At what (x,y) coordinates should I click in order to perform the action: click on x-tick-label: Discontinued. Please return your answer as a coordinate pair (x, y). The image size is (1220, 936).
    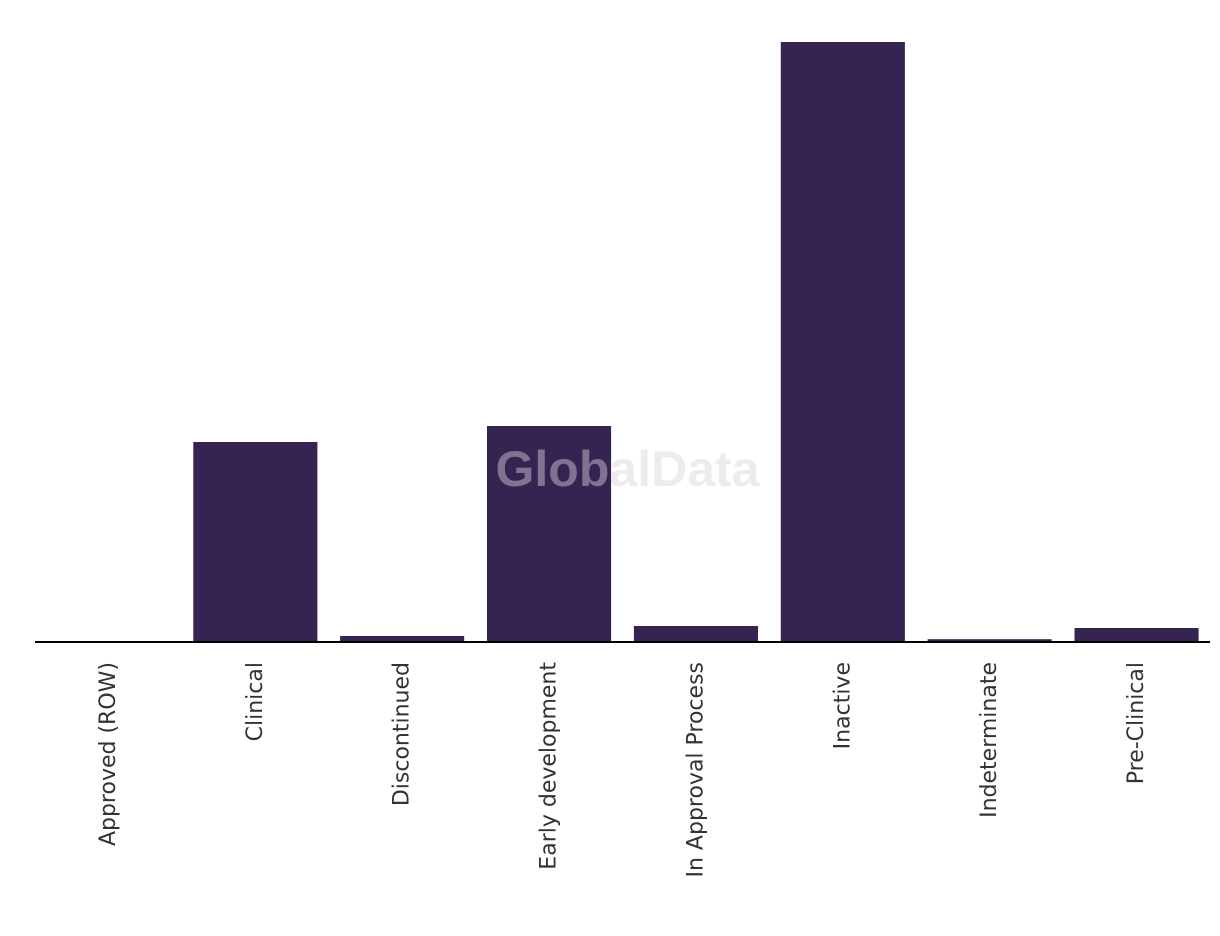
    Looking at the image, I should click on (402, 734).